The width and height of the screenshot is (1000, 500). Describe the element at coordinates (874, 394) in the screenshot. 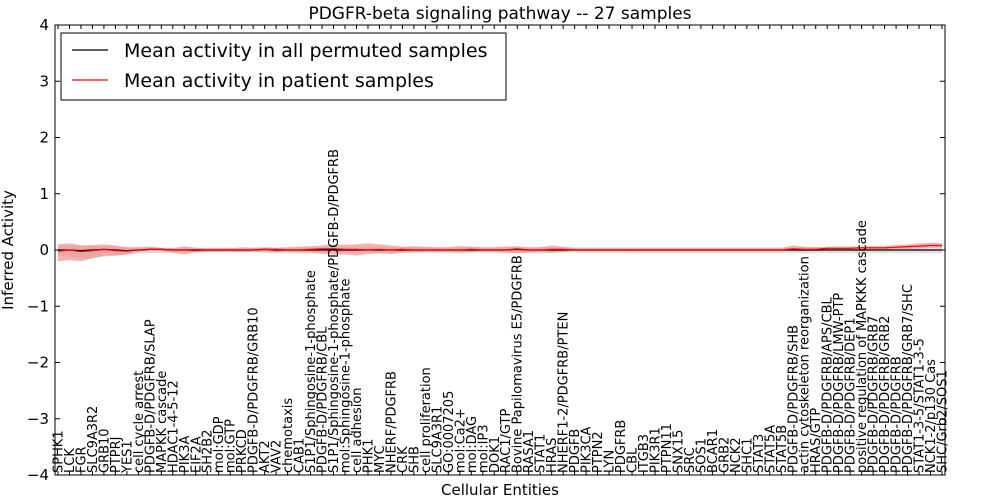

I see `x-tick-label: PDGFB-D/PDGFRB/GRB7` at that location.